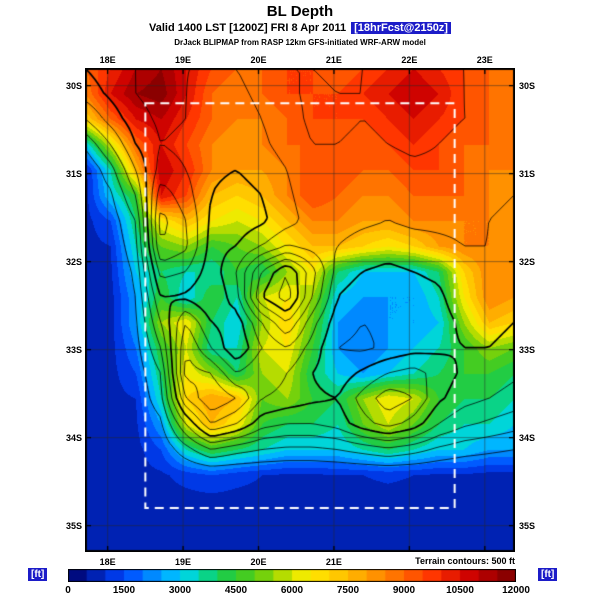 The image size is (600, 600). I want to click on lon-label-bottom: 19E, so click(183, 562).